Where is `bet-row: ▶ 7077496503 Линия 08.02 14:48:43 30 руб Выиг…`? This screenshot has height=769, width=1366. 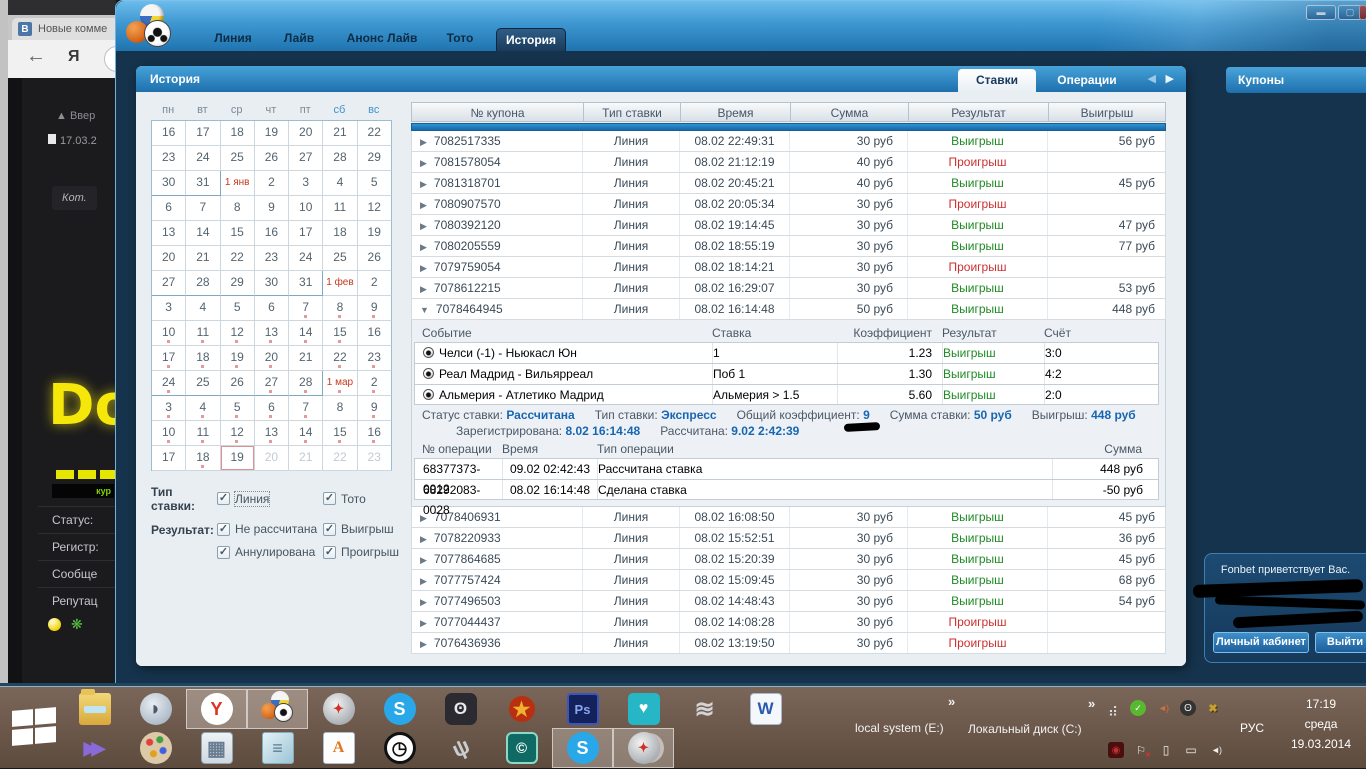
bet-row: ▶ 7077496503 Линия 08.02 14:48:43 30 руб Выиг… is located at coordinates (788, 601).